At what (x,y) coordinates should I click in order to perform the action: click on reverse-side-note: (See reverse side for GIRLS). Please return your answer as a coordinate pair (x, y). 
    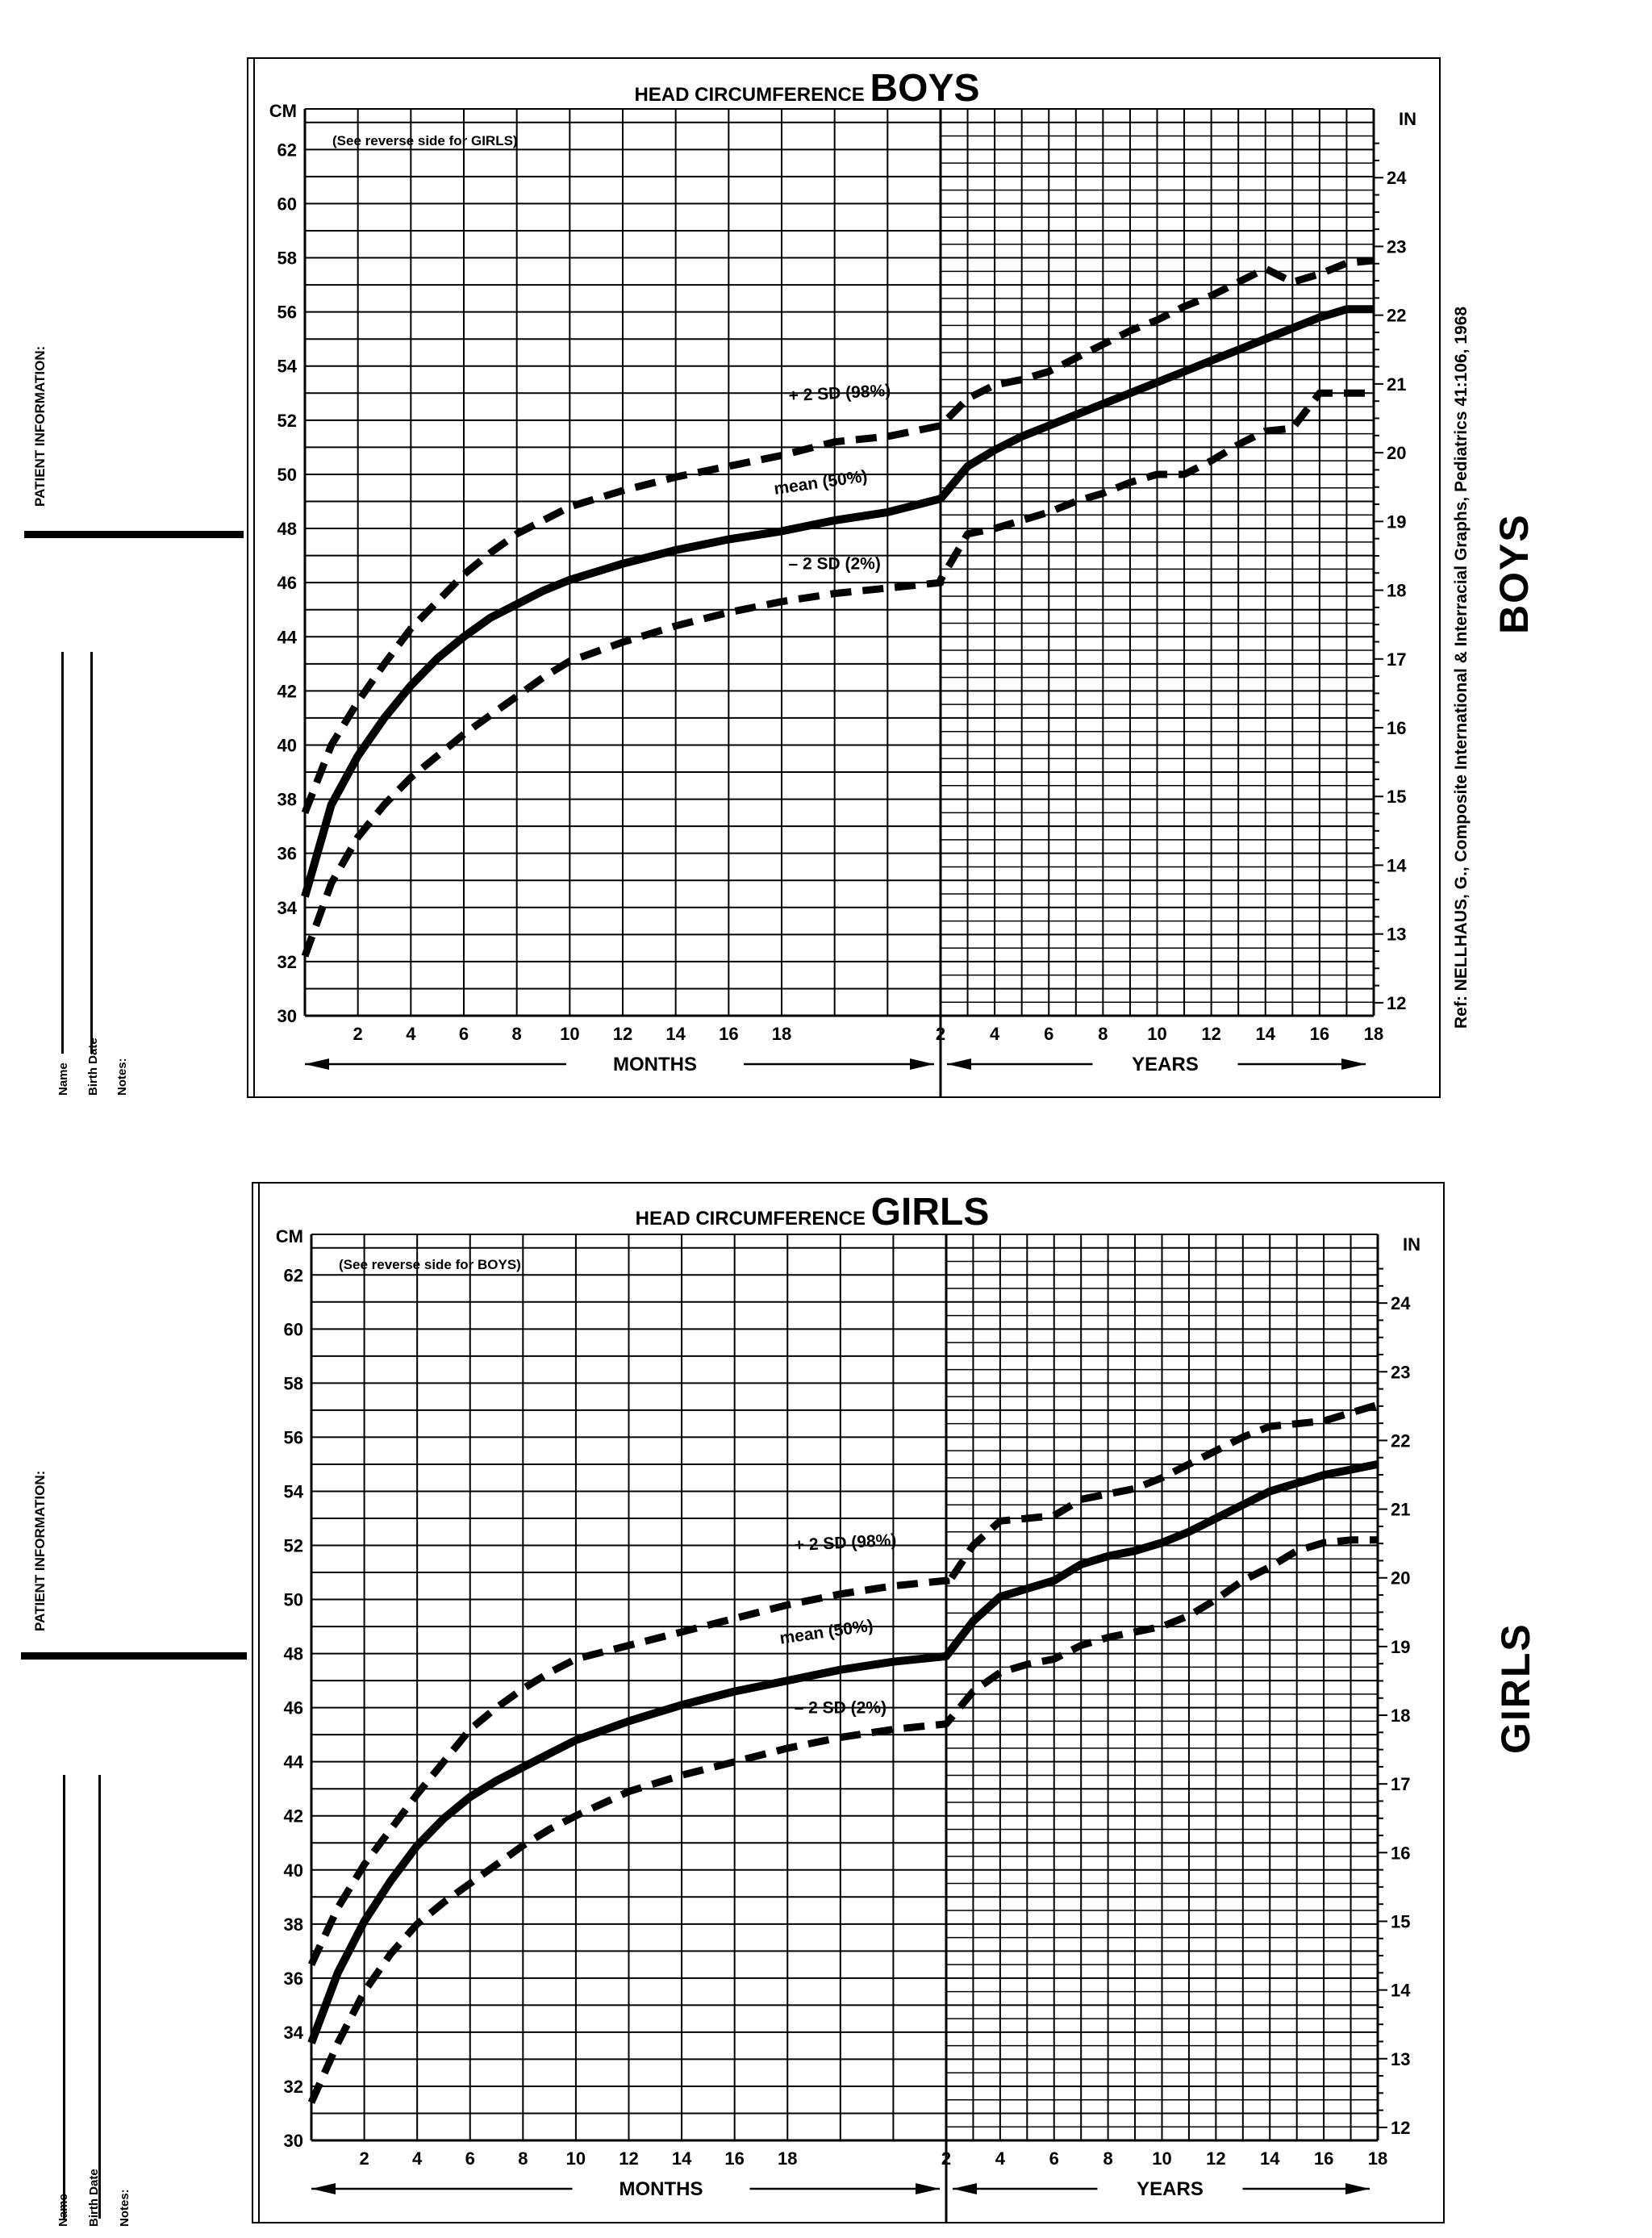
    Looking at the image, I should click on (425, 140).